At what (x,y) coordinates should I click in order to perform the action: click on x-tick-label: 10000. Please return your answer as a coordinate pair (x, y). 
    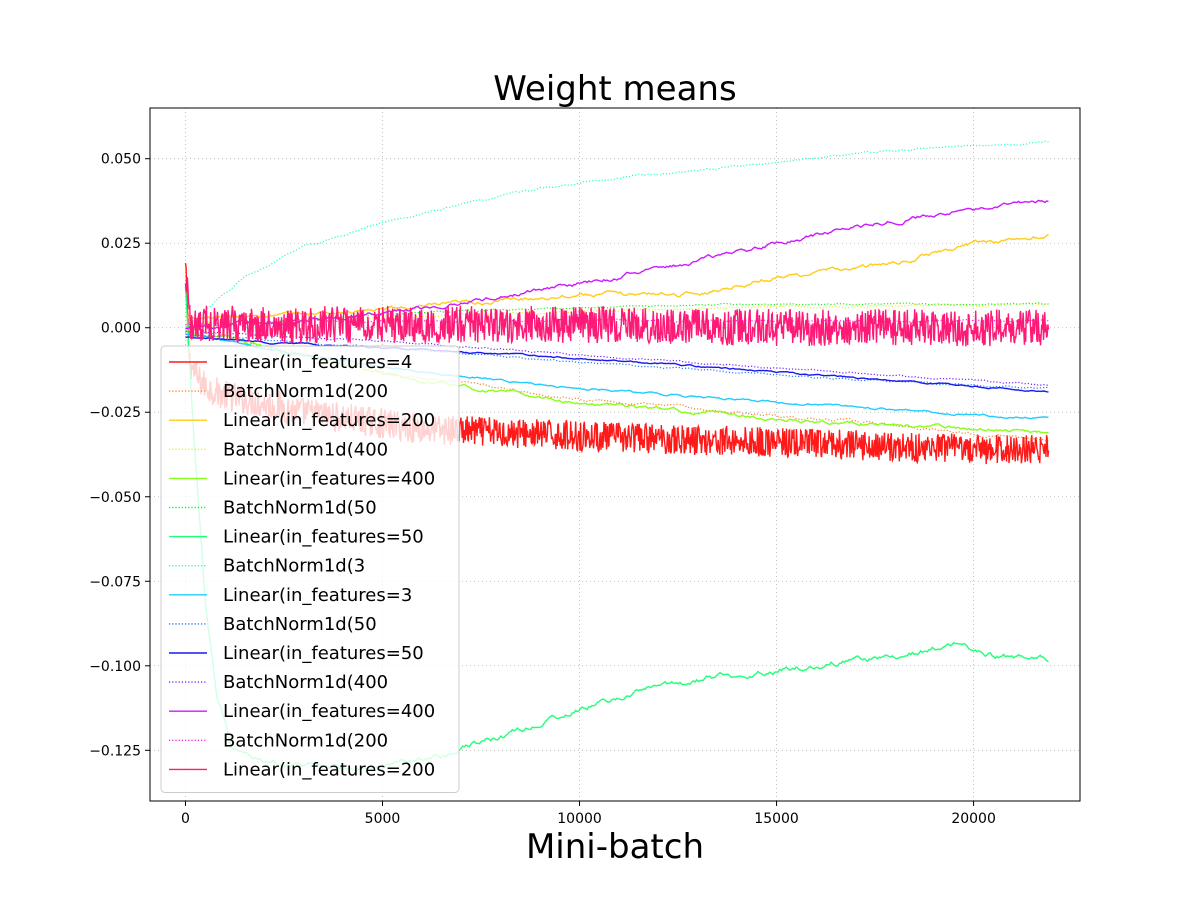
    Looking at the image, I should click on (579, 819).